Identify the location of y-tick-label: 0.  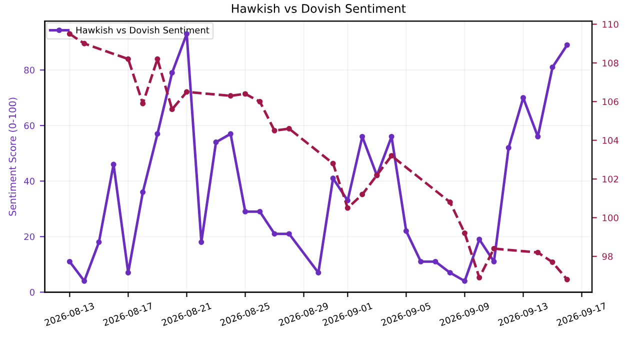
(32, 292).